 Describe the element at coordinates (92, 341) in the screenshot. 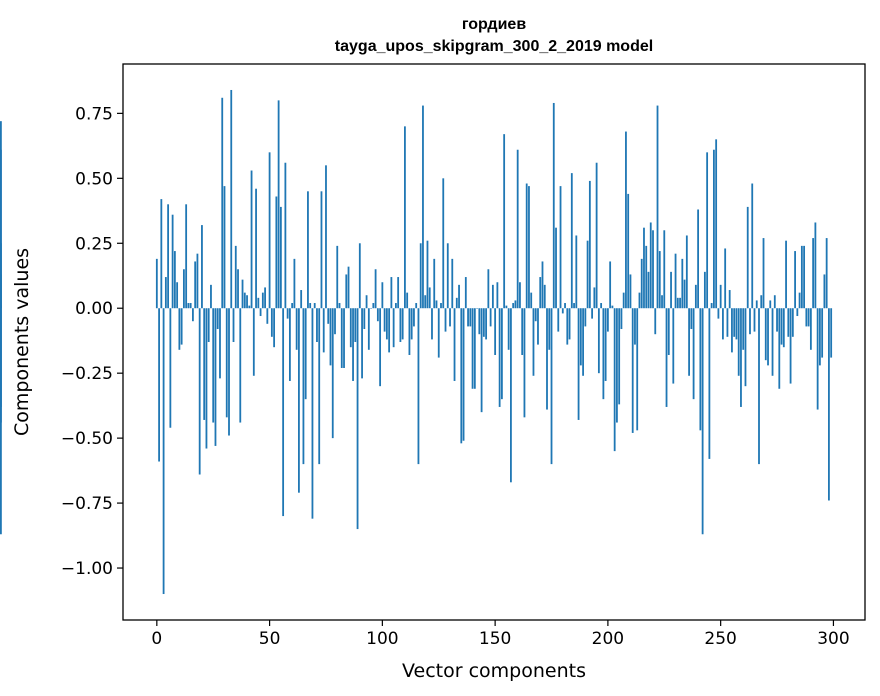

I see `y-axis: −1.00 −0.75 −0.50 −0.25 0.00 0.25 0.50 0.75` at that location.